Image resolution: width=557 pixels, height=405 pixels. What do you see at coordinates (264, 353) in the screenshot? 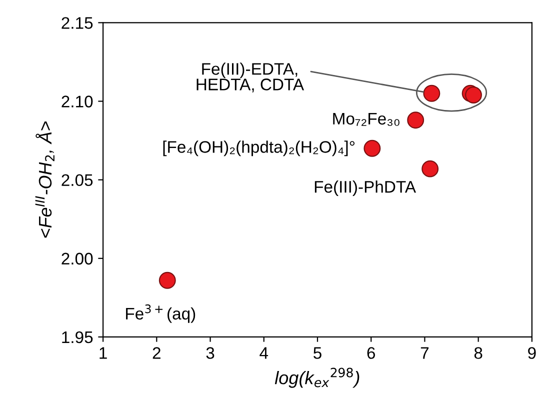
I see `x-tick-label: 4` at bounding box center [264, 353].